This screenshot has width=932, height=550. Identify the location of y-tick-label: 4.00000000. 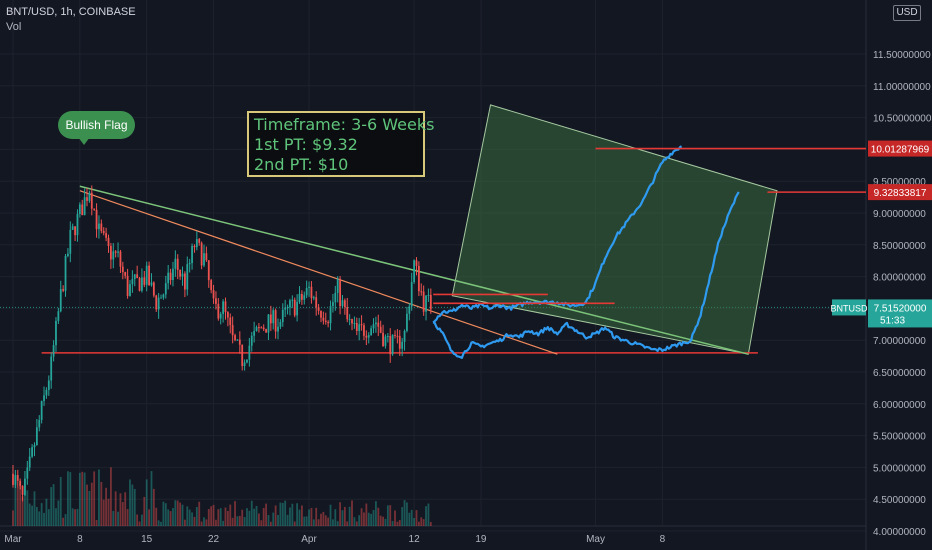
(899, 532).